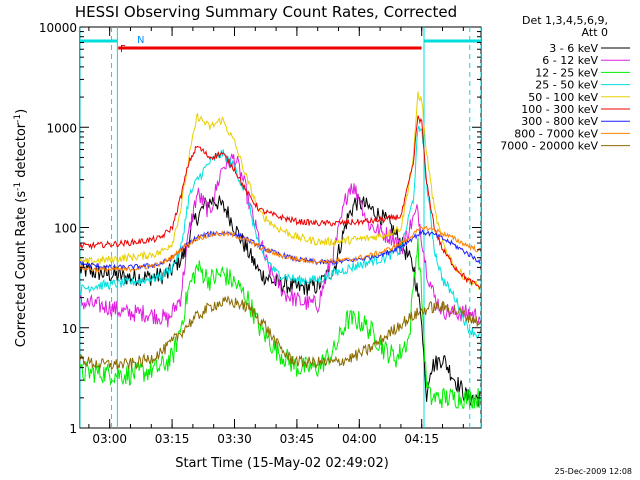 This screenshot has width=640, height=480. What do you see at coordinates (565, 20) in the screenshot?
I see `legend-header-line1: Det 1,3,4,5,6,9,` at bounding box center [565, 20].